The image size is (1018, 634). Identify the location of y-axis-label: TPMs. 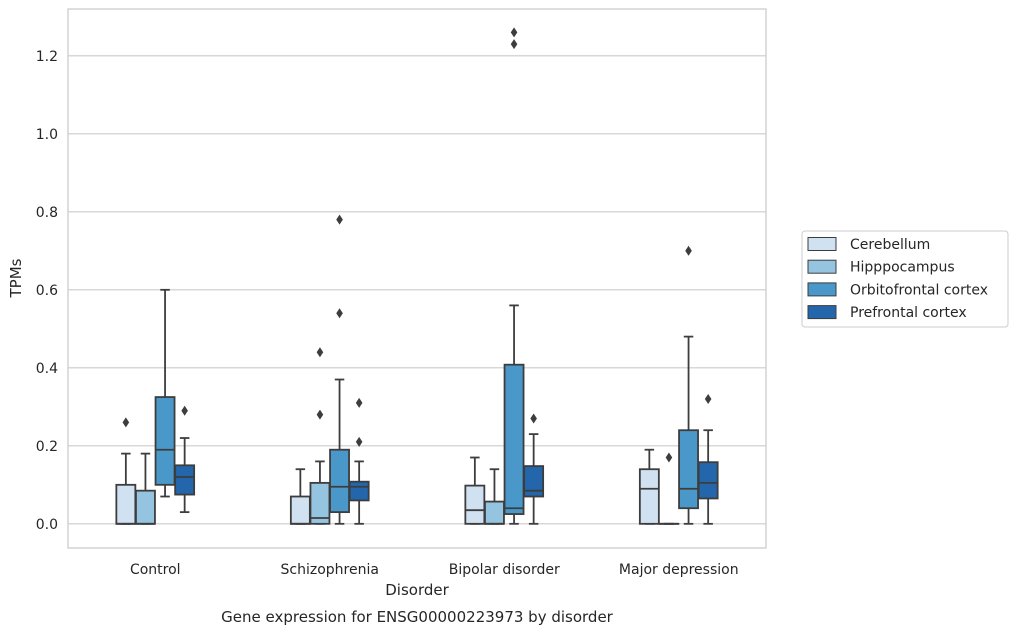
(16, 278).